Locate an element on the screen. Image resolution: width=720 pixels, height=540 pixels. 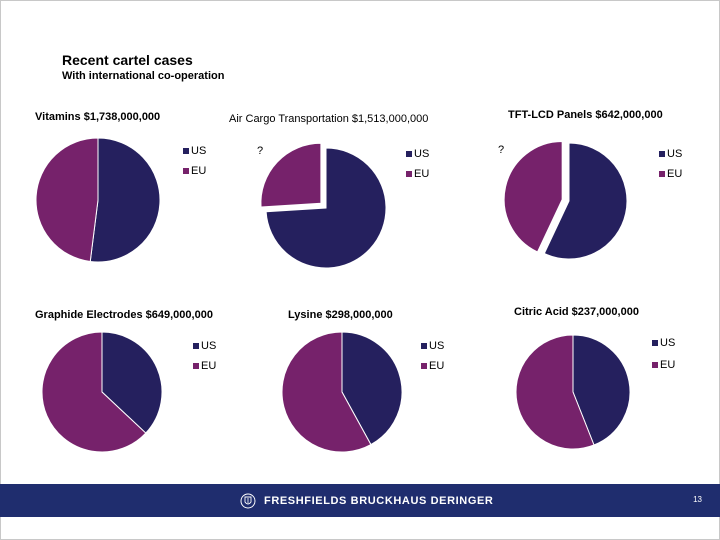
pie-chart-graphide-electrodes is located at coordinates (102, 392).